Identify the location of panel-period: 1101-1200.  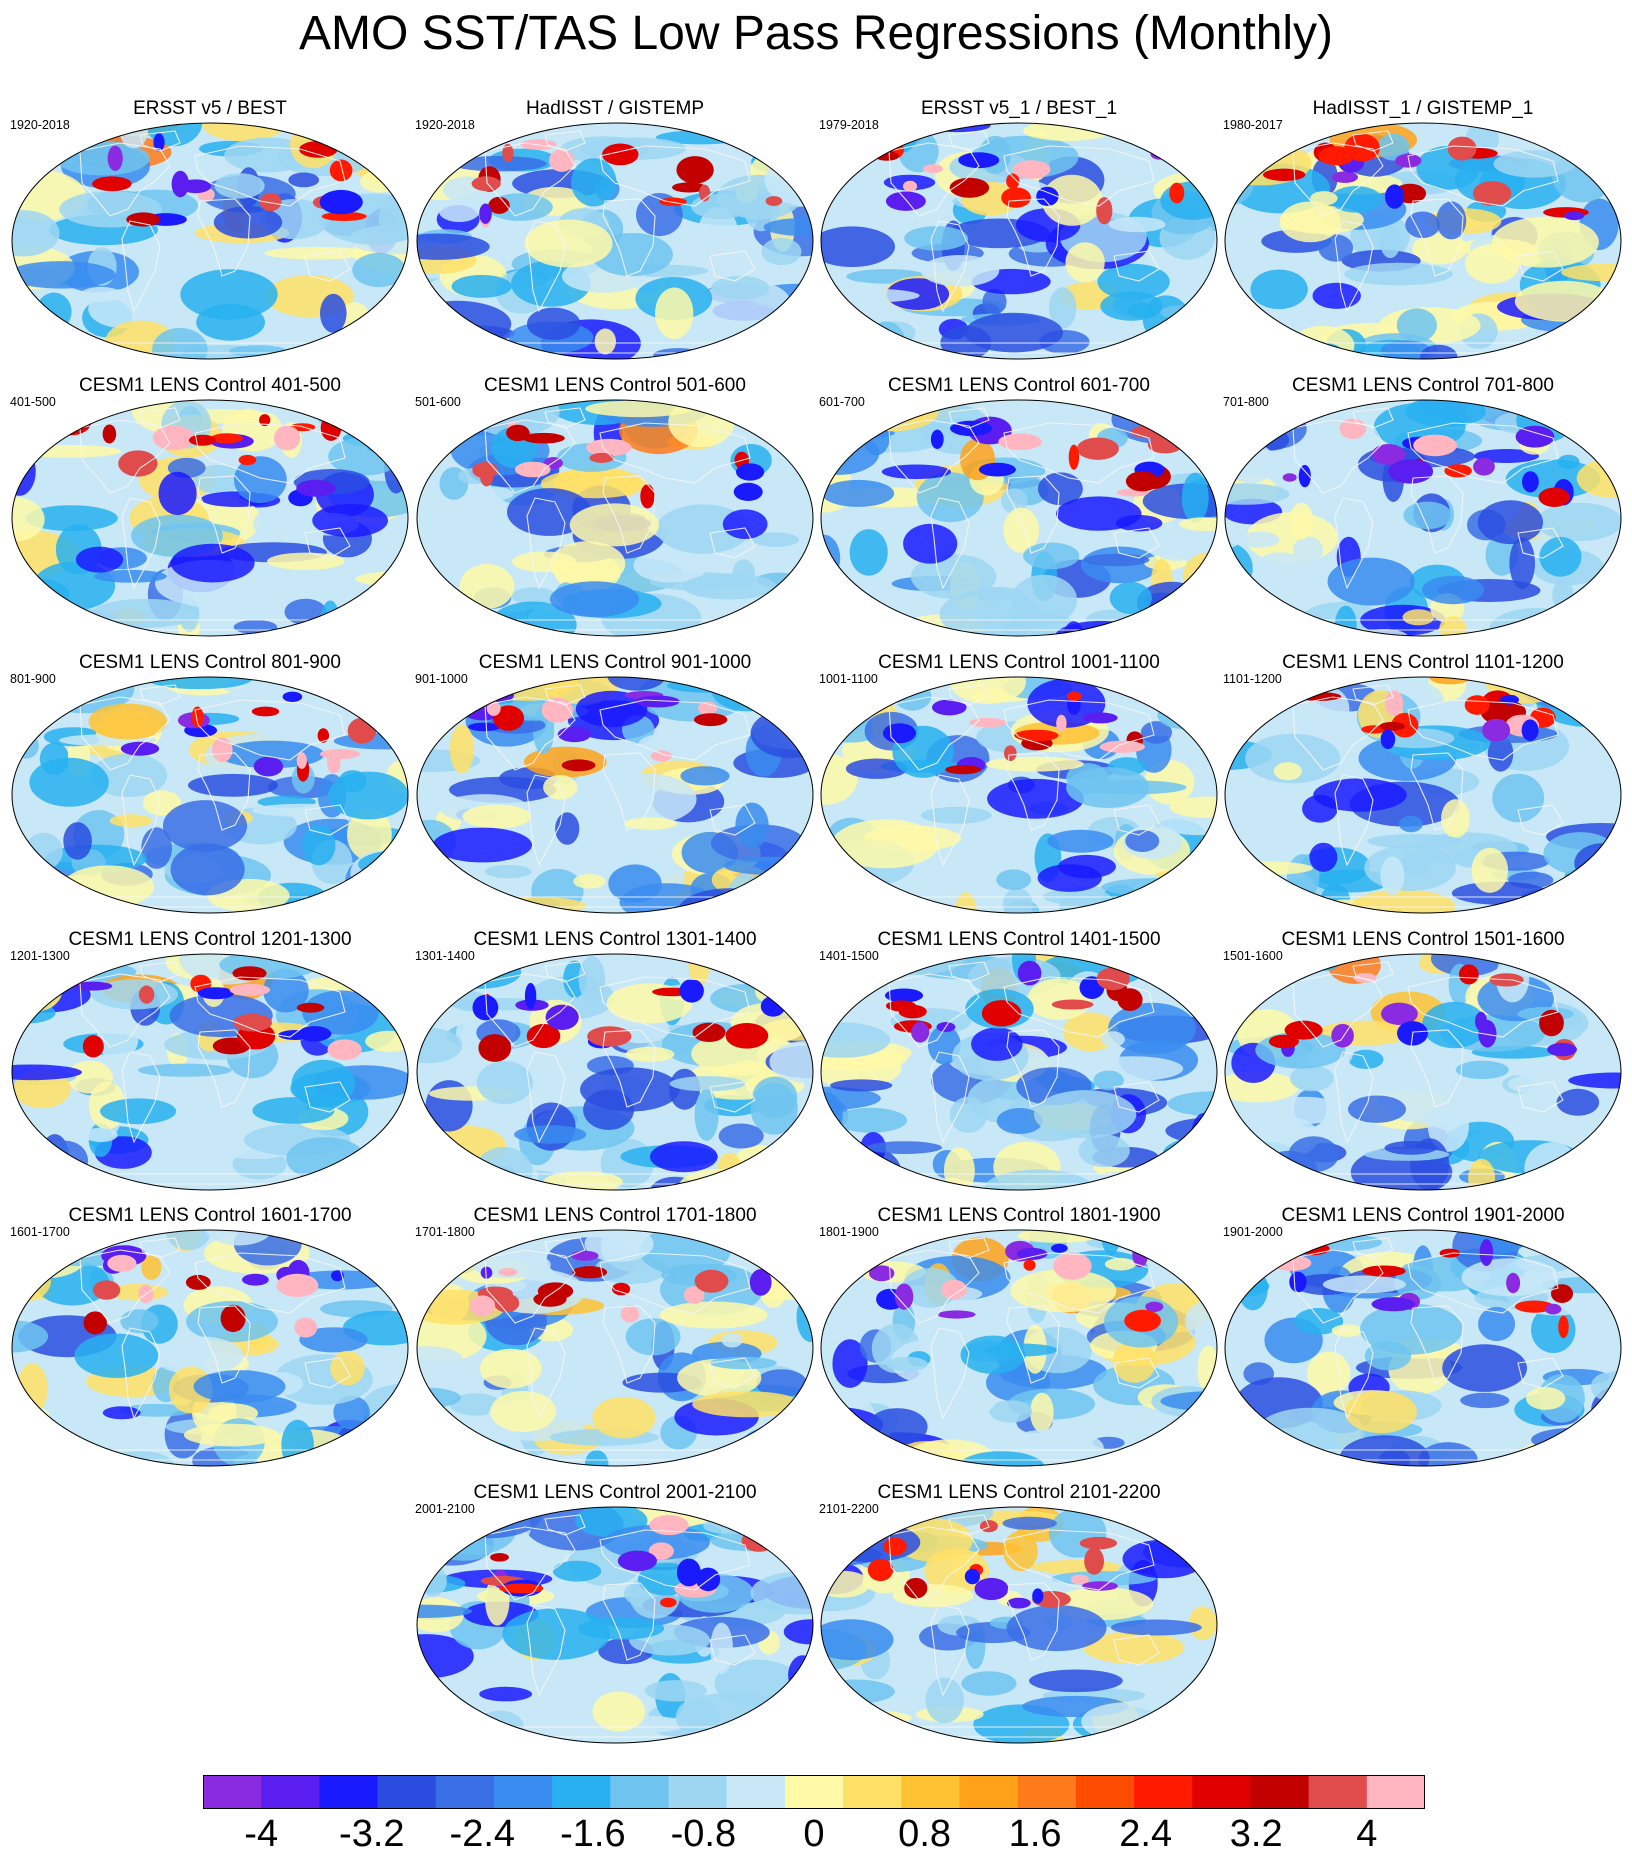
(1252, 679).